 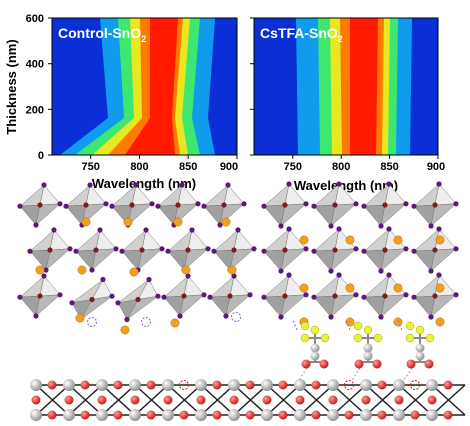 I want to click on tfa-molecule, so click(x=364, y=350).